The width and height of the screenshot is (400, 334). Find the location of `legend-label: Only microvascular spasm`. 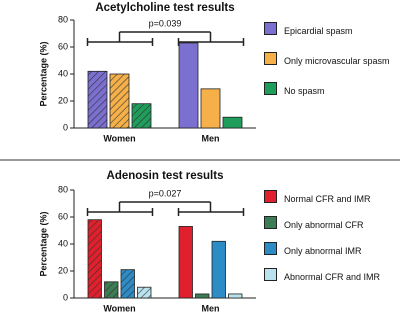

legend-label: Only microvascular spasm is located at coordinates (337, 61).